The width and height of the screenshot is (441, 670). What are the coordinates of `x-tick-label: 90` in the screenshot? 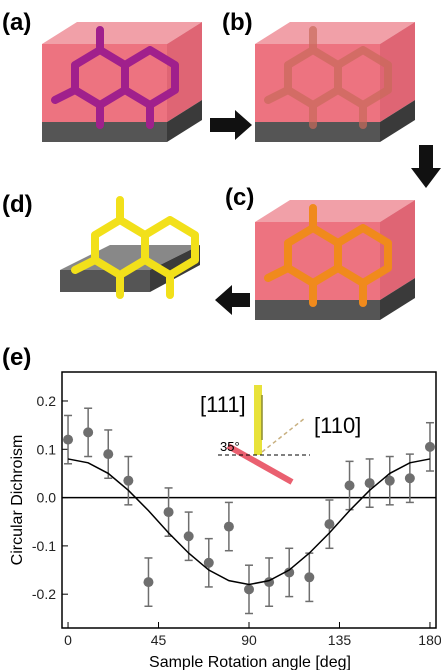 It's located at (249, 640).